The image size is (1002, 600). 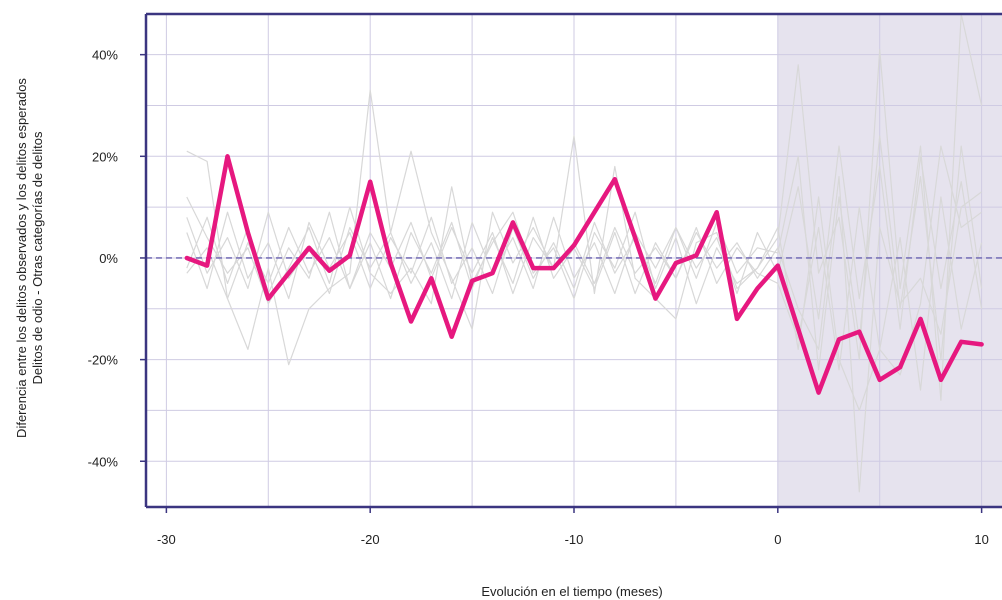 What do you see at coordinates (103, 461) in the screenshot?
I see `y-tick-label: -40%` at bounding box center [103, 461].